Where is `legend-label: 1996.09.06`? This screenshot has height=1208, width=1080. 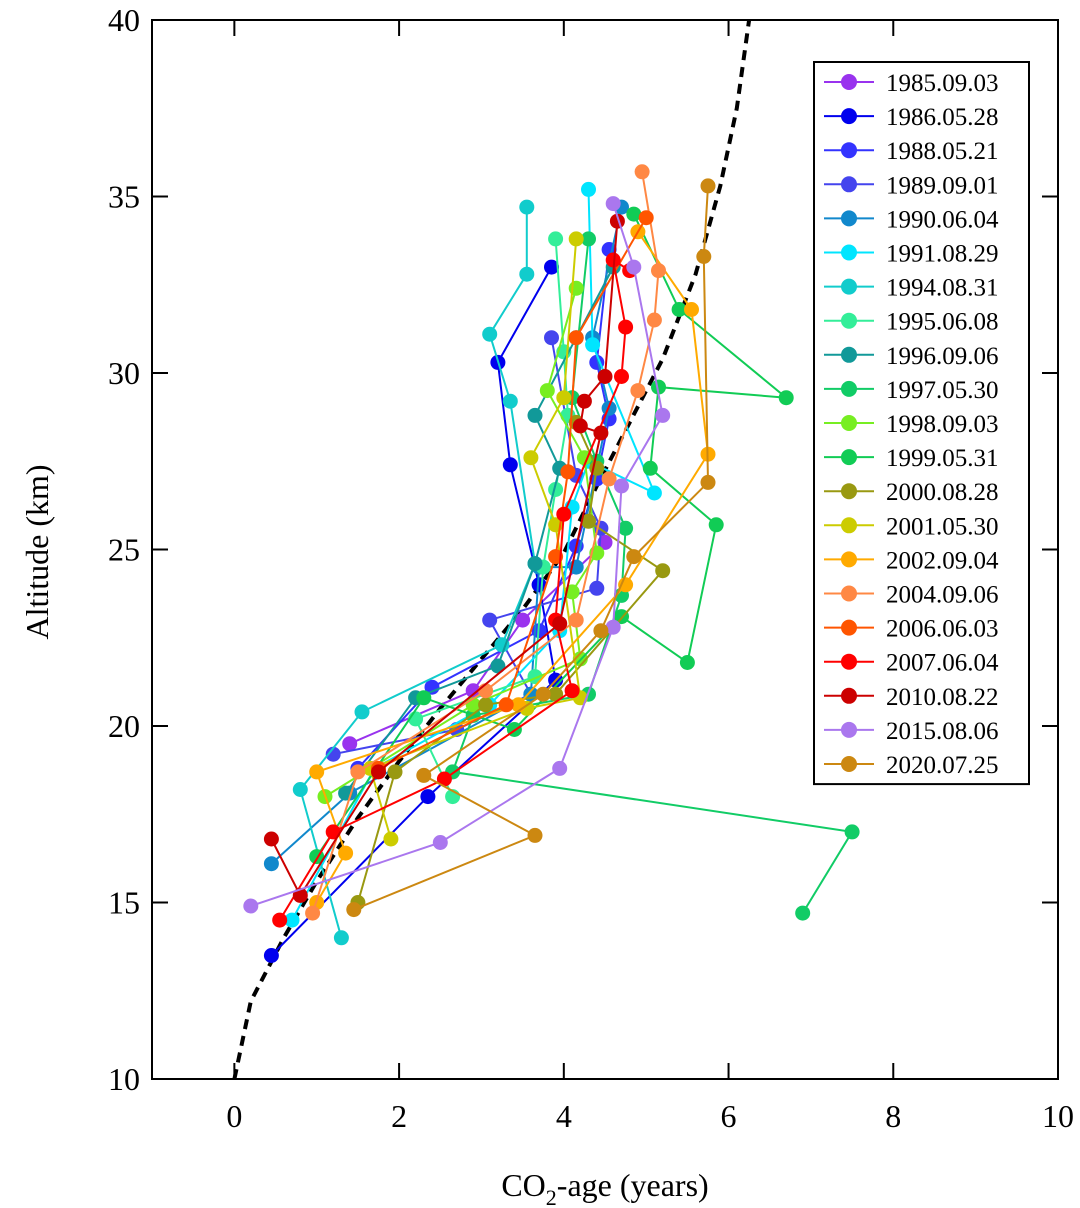 legend-label: 1996.09.06 is located at coordinates (942, 356).